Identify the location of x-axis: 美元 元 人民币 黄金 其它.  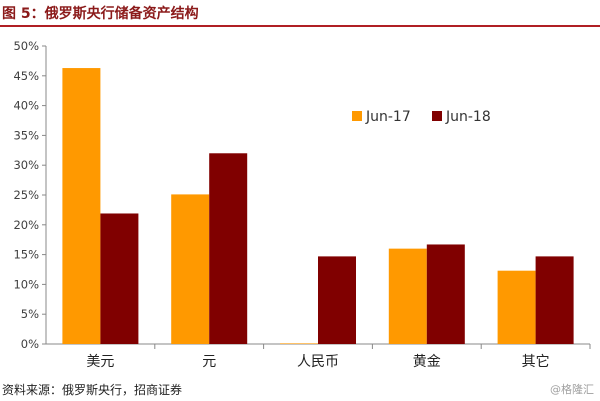
(318, 356).